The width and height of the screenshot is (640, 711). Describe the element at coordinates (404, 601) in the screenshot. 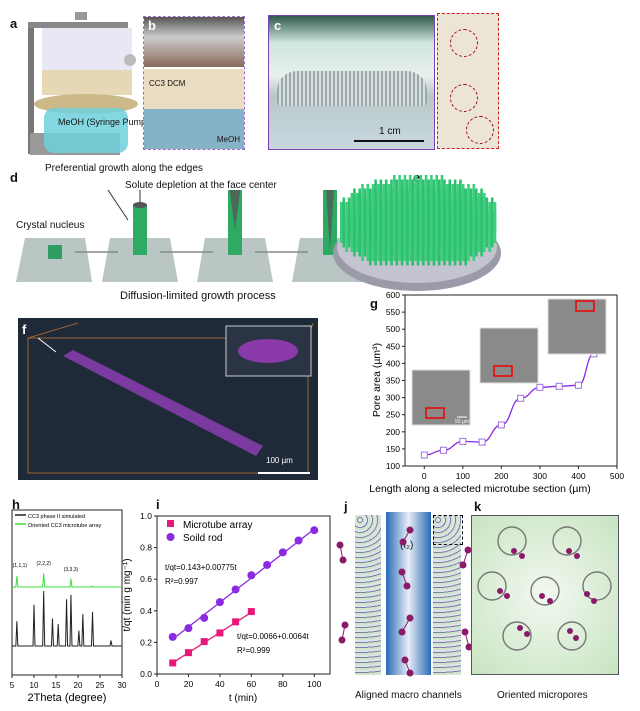

I see `iodine-molecules` at that location.